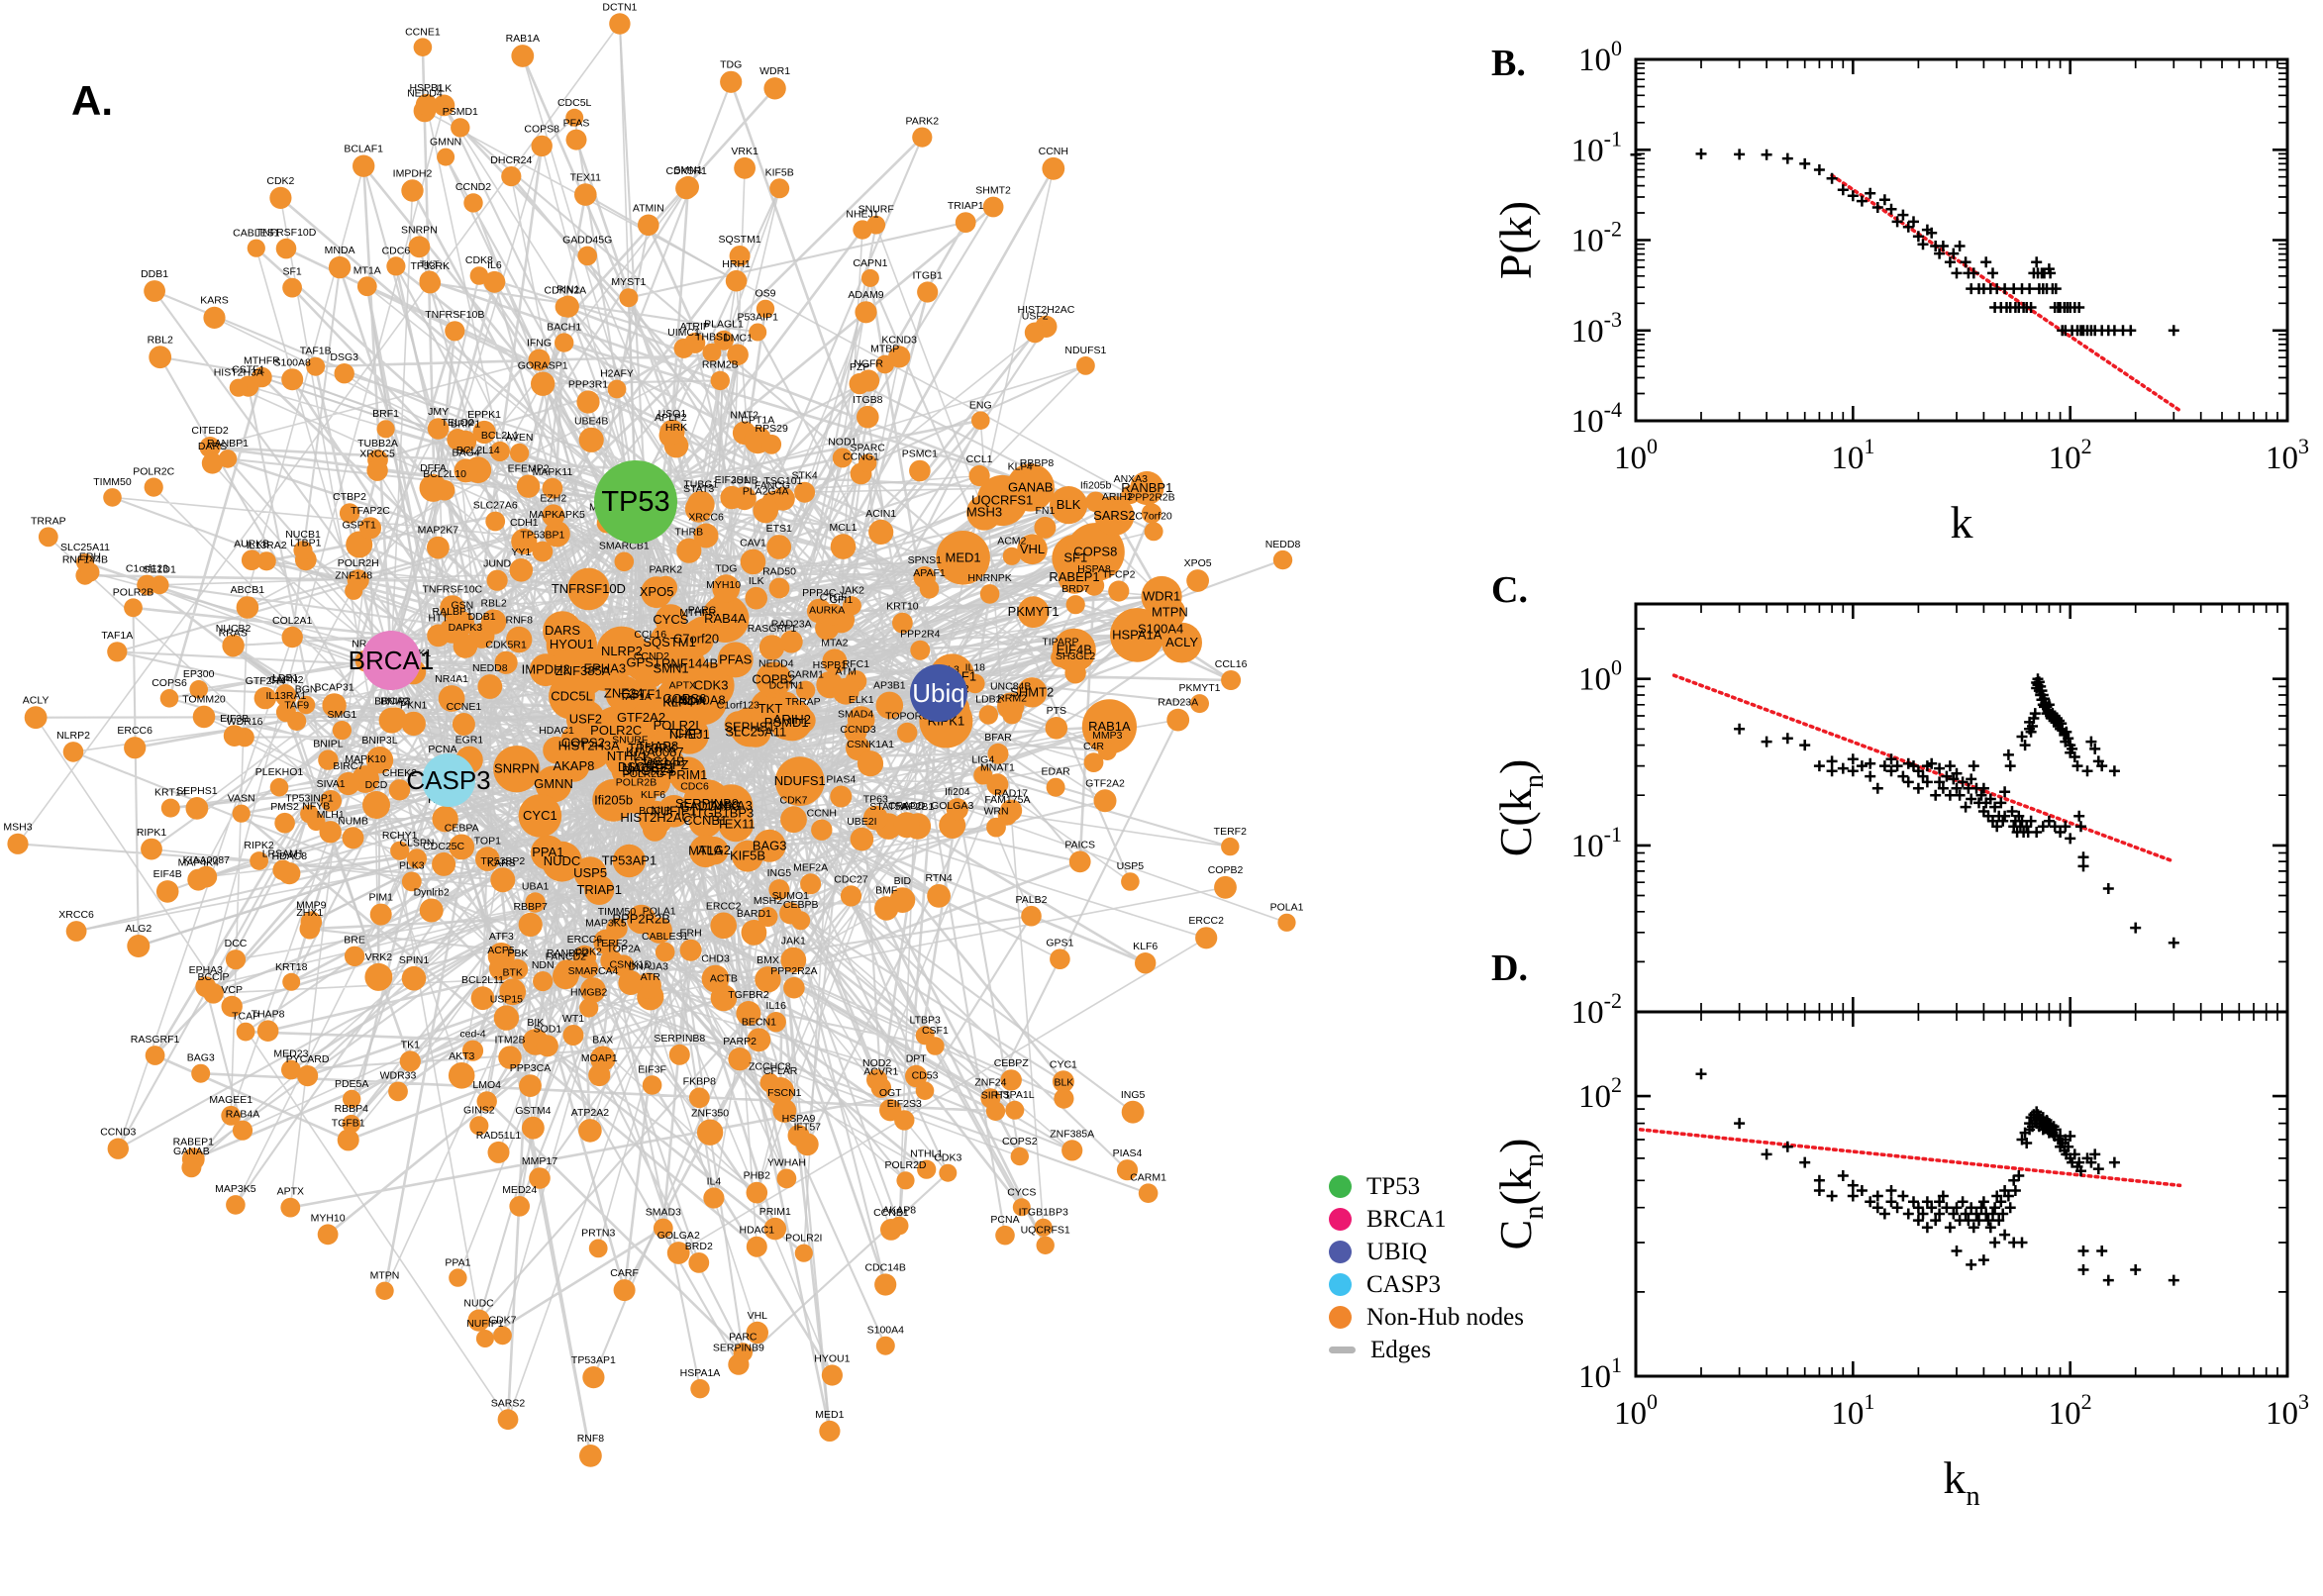 The width and height of the screenshot is (2323, 1596). What do you see at coordinates (359, 563) in the screenshot?
I see `network-node-label: POLR2H` at bounding box center [359, 563].